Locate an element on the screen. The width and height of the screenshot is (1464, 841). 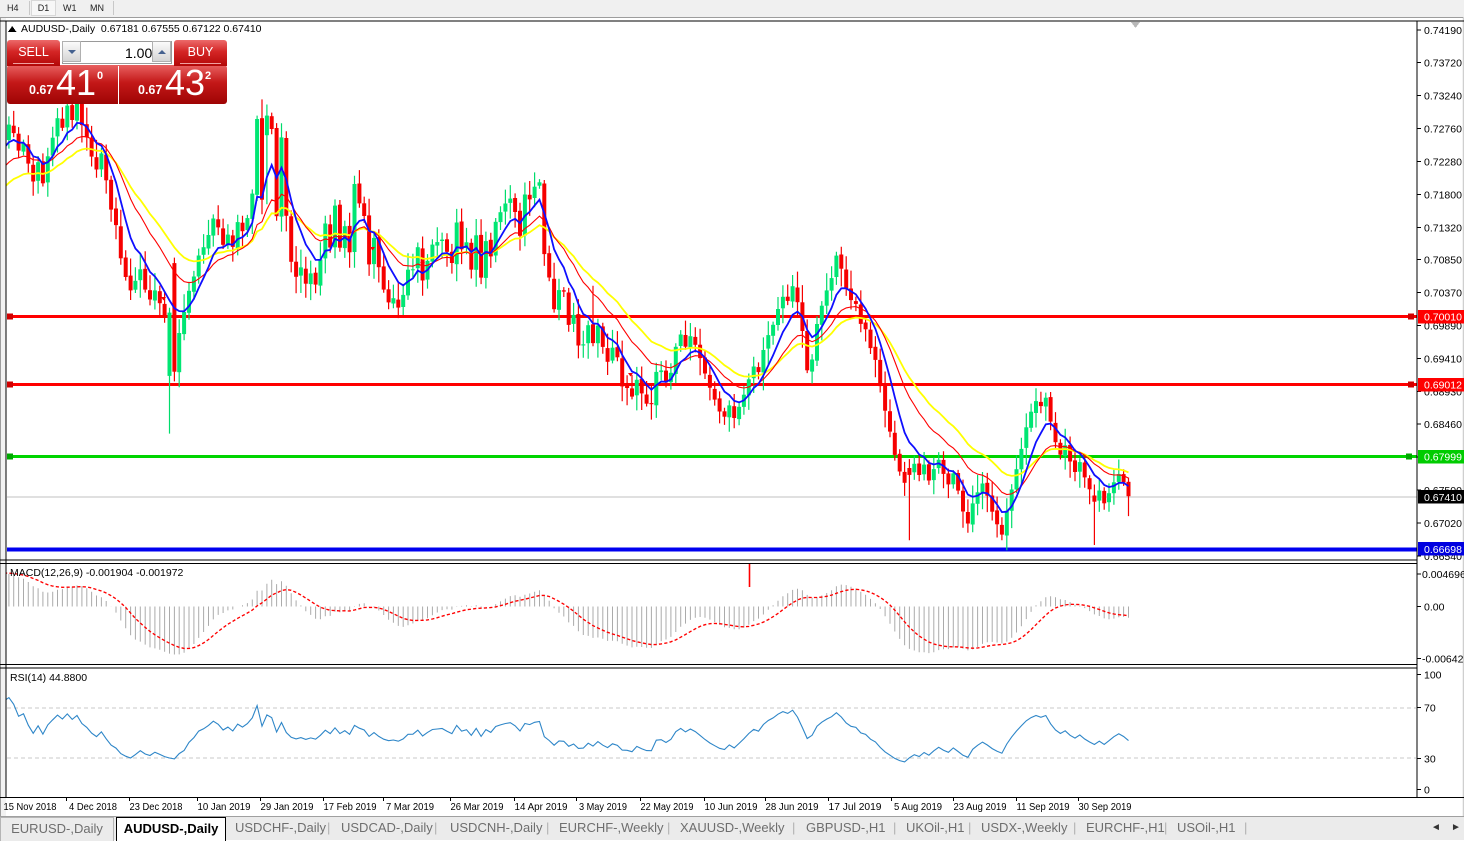
svg-text: 0 is located at coordinates (1427, 790).